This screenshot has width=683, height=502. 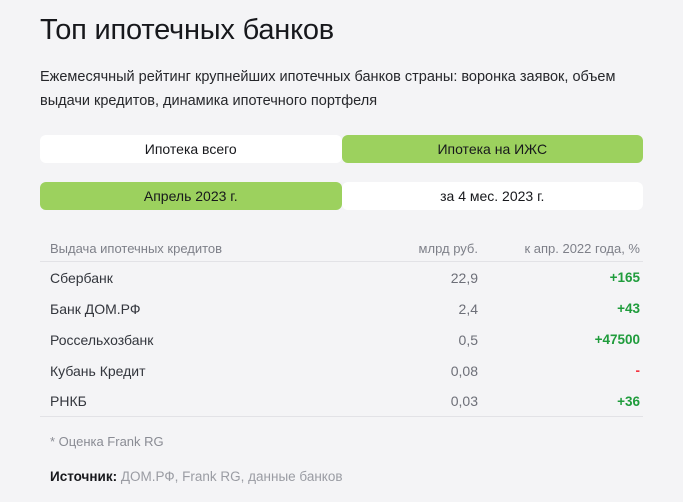 What do you see at coordinates (341, 308) in the screenshot?
I see `table-row: Банк ДОМ.РФ 2,4 +43` at bounding box center [341, 308].